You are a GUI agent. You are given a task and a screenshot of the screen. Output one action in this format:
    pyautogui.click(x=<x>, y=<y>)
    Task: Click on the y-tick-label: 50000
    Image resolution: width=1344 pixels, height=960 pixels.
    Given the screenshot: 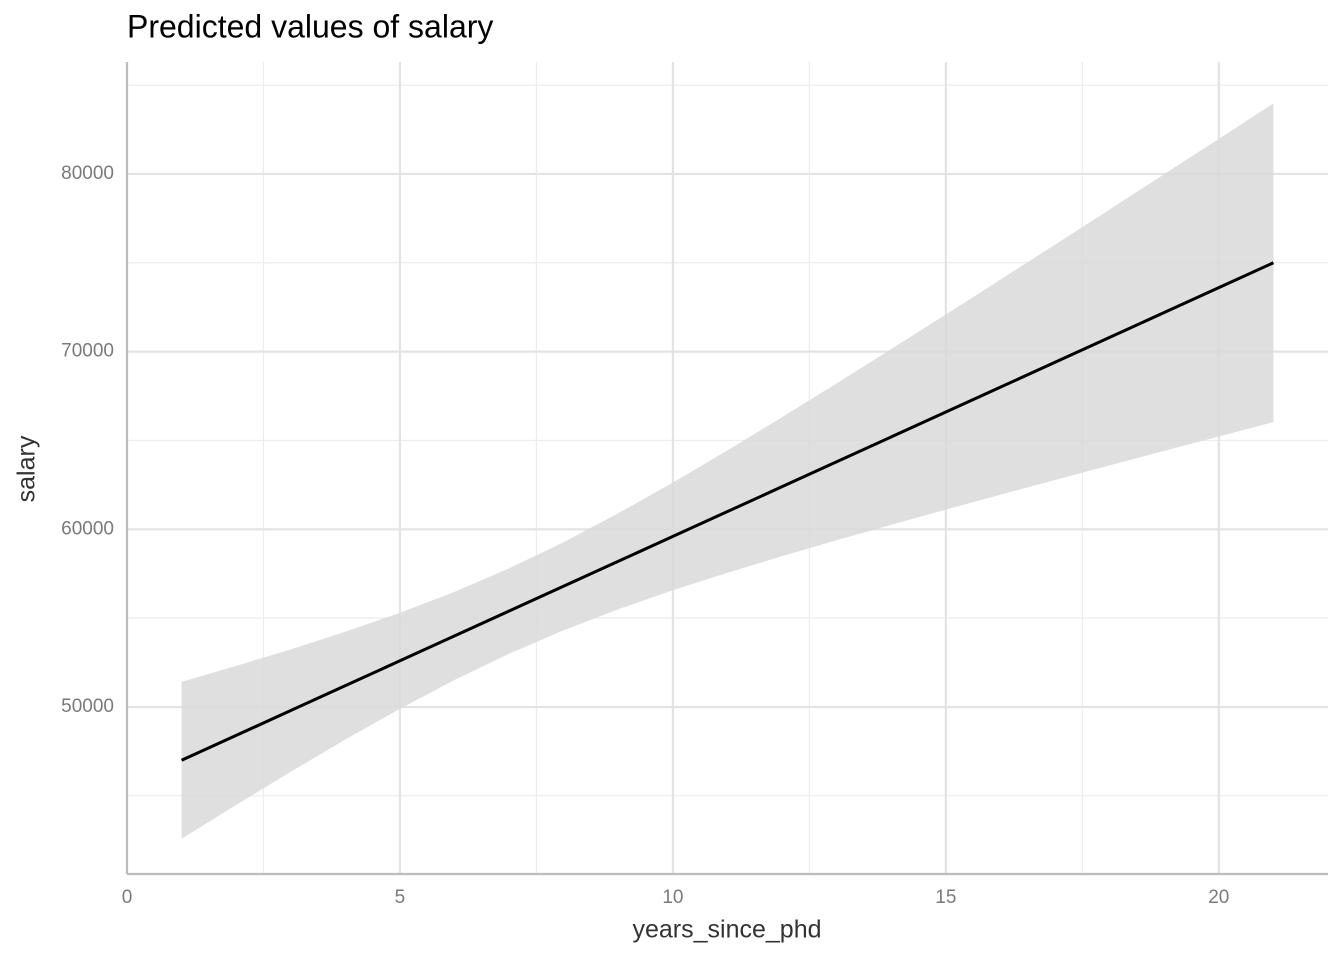 What is the action you would take?
    pyautogui.click(x=87, y=706)
    